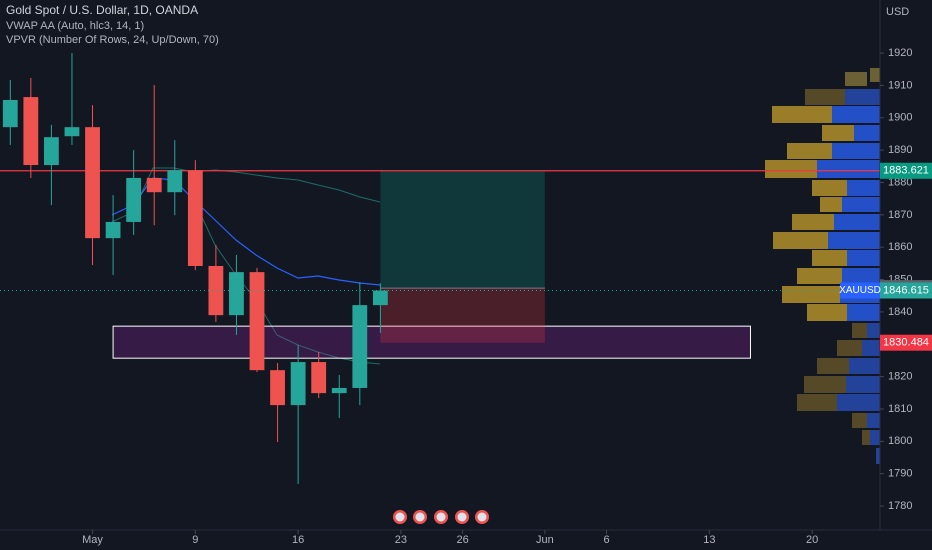  What do you see at coordinates (812, 540) in the screenshot?
I see `x-tick-label: 20` at bounding box center [812, 540].